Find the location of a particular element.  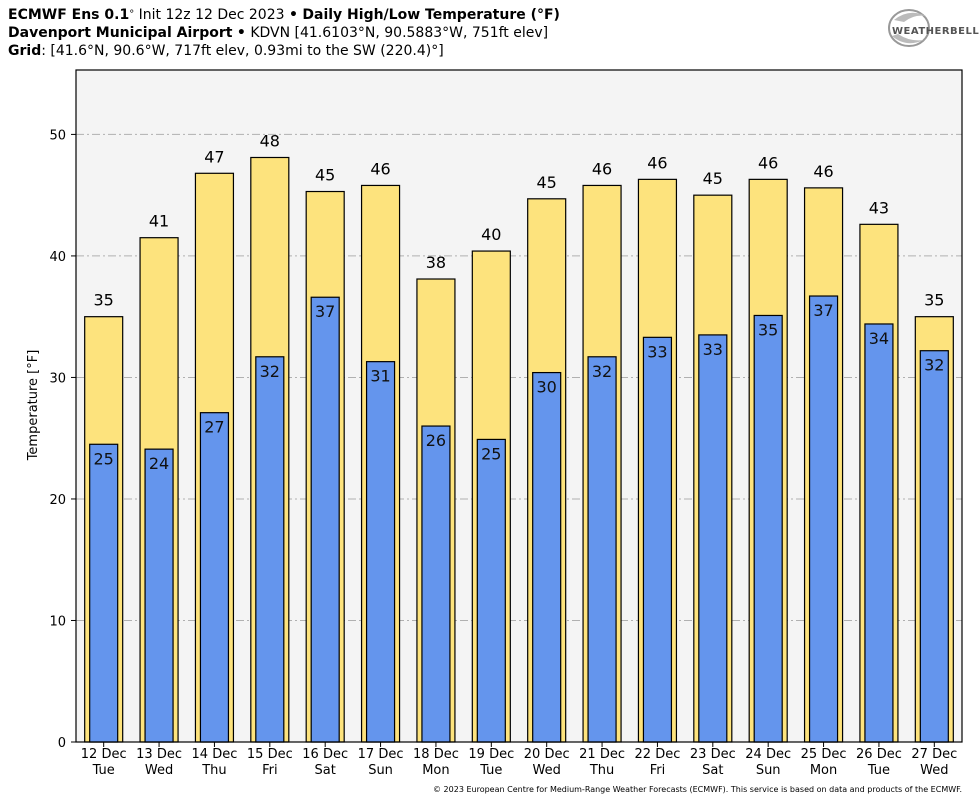

x-tick-date: 24 Dec is located at coordinates (768, 754).